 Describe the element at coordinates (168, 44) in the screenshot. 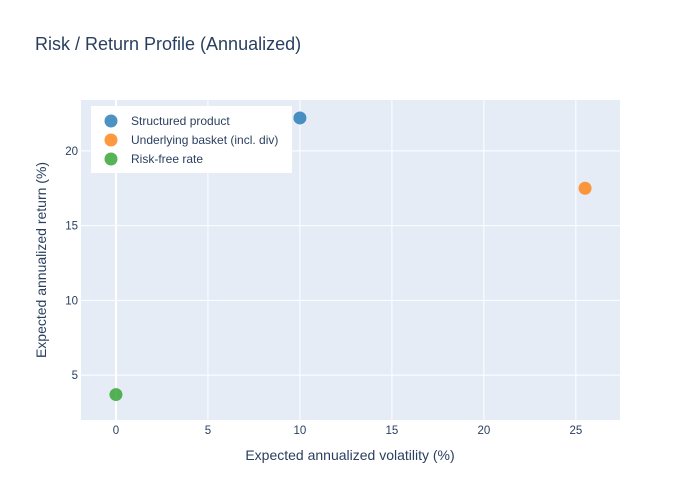

I see `chart-title: Risk / Return Profile (Annualized)` at that location.